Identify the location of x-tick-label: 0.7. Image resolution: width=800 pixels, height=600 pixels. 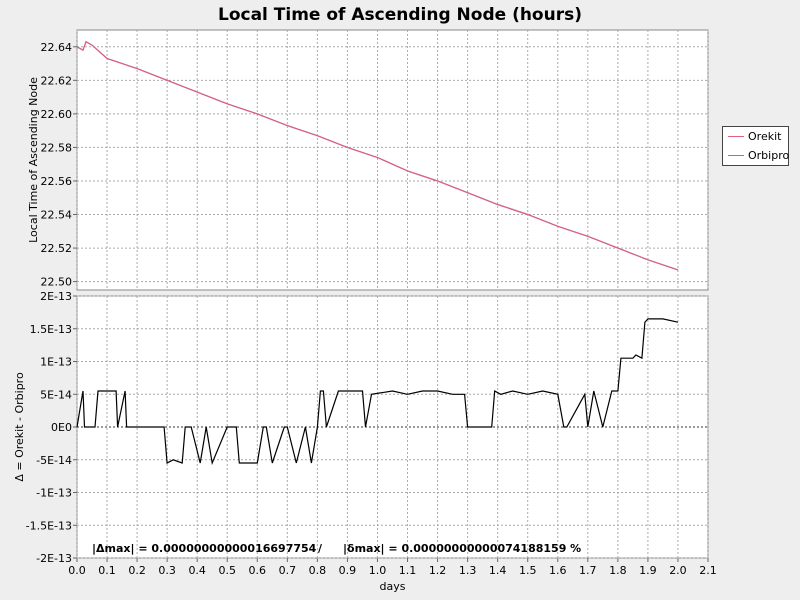
(288, 570).